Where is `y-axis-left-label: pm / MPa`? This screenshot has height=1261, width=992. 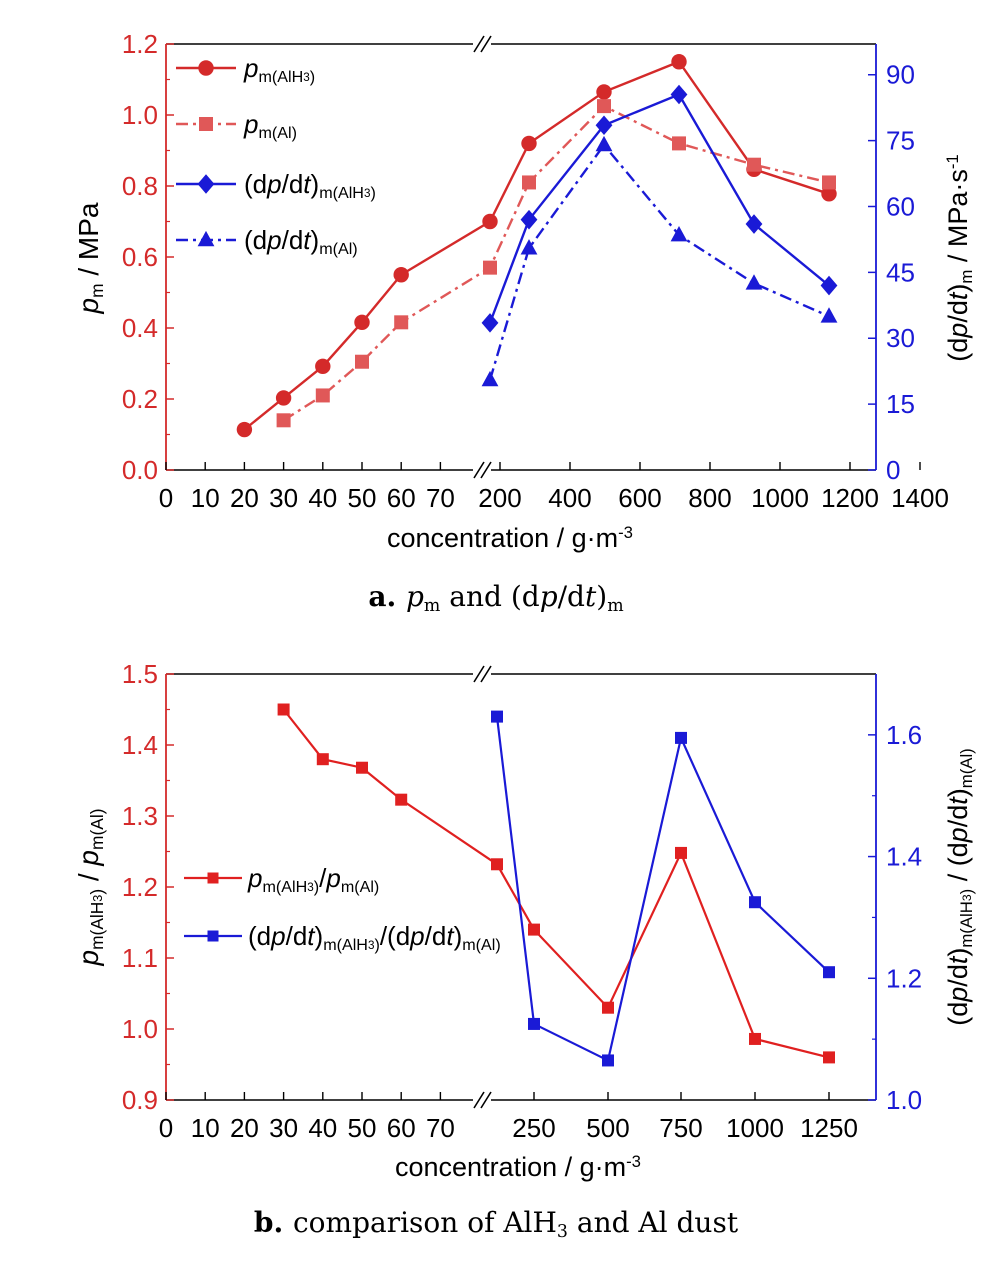
y-axis-left-label: pm / MPa is located at coordinates (90, 258).